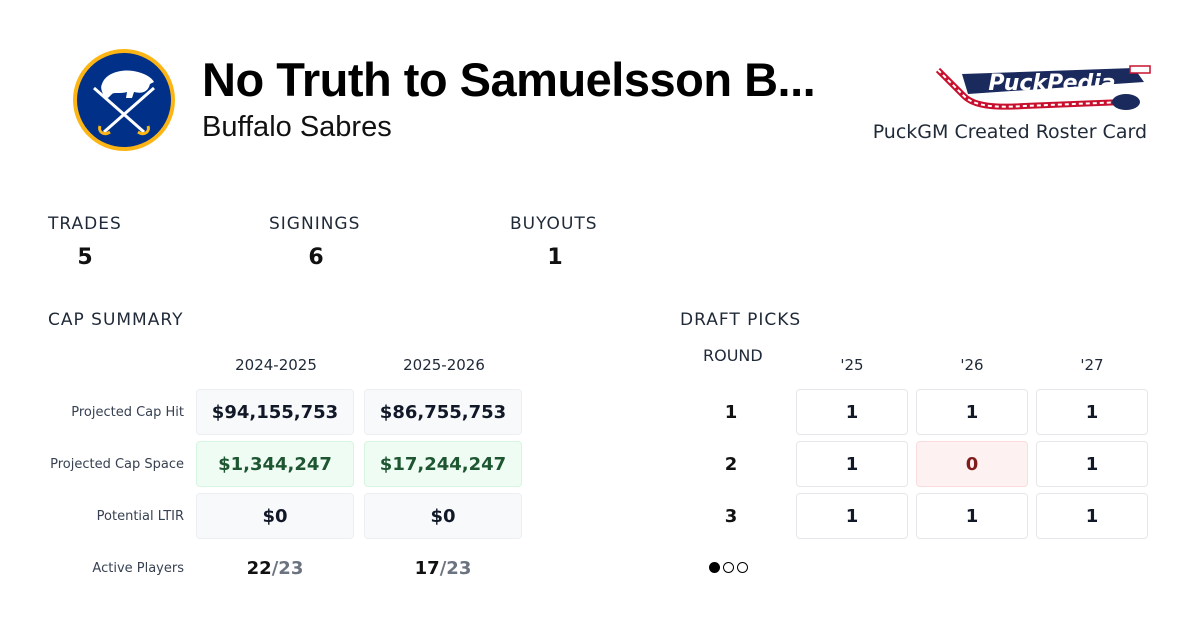 This screenshot has height=630, width=1200. Describe the element at coordinates (443, 412) in the screenshot. I see `cap-hit-value: $86,755,753` at that location.